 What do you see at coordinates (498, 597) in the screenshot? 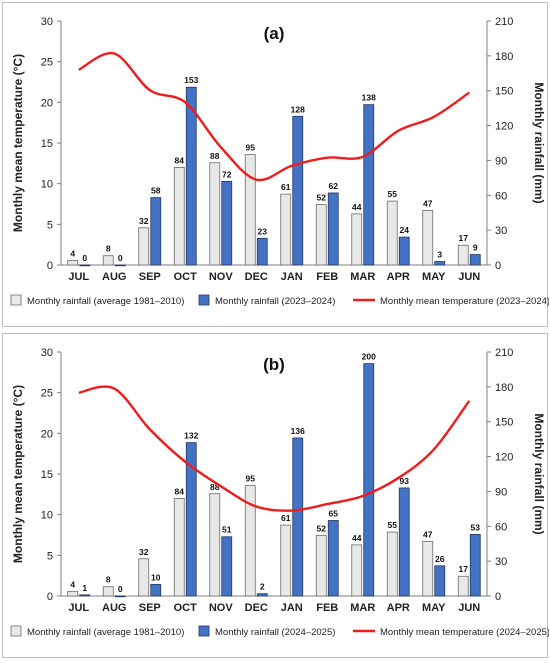
I see `right-tick-label: 0` at bounding box center [498, 597].